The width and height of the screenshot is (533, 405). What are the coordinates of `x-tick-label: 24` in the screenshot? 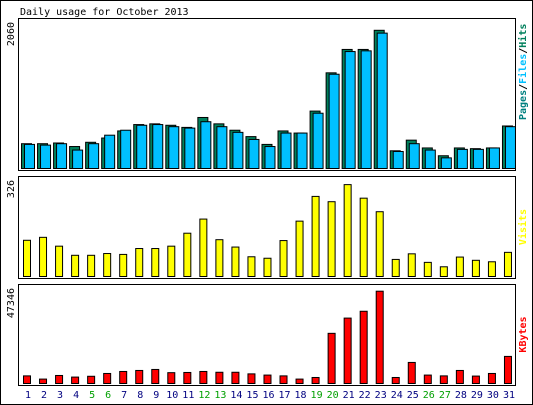 It's located at (397, 395).